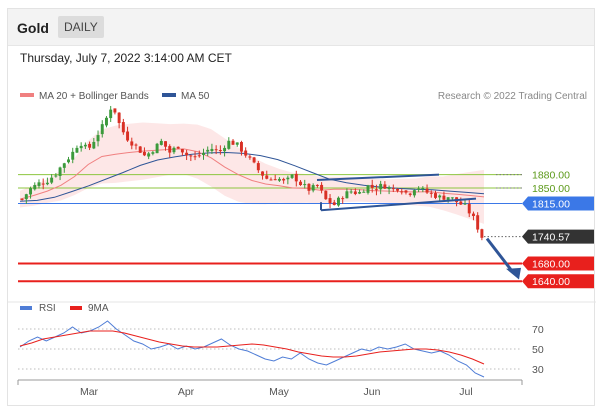 Image resolution: width=604 pixels, height=414 pixels. Describe the element at coordinates (551, 176) in the screenshot. I see `level-label-1880.00: 1880.00` at that location.